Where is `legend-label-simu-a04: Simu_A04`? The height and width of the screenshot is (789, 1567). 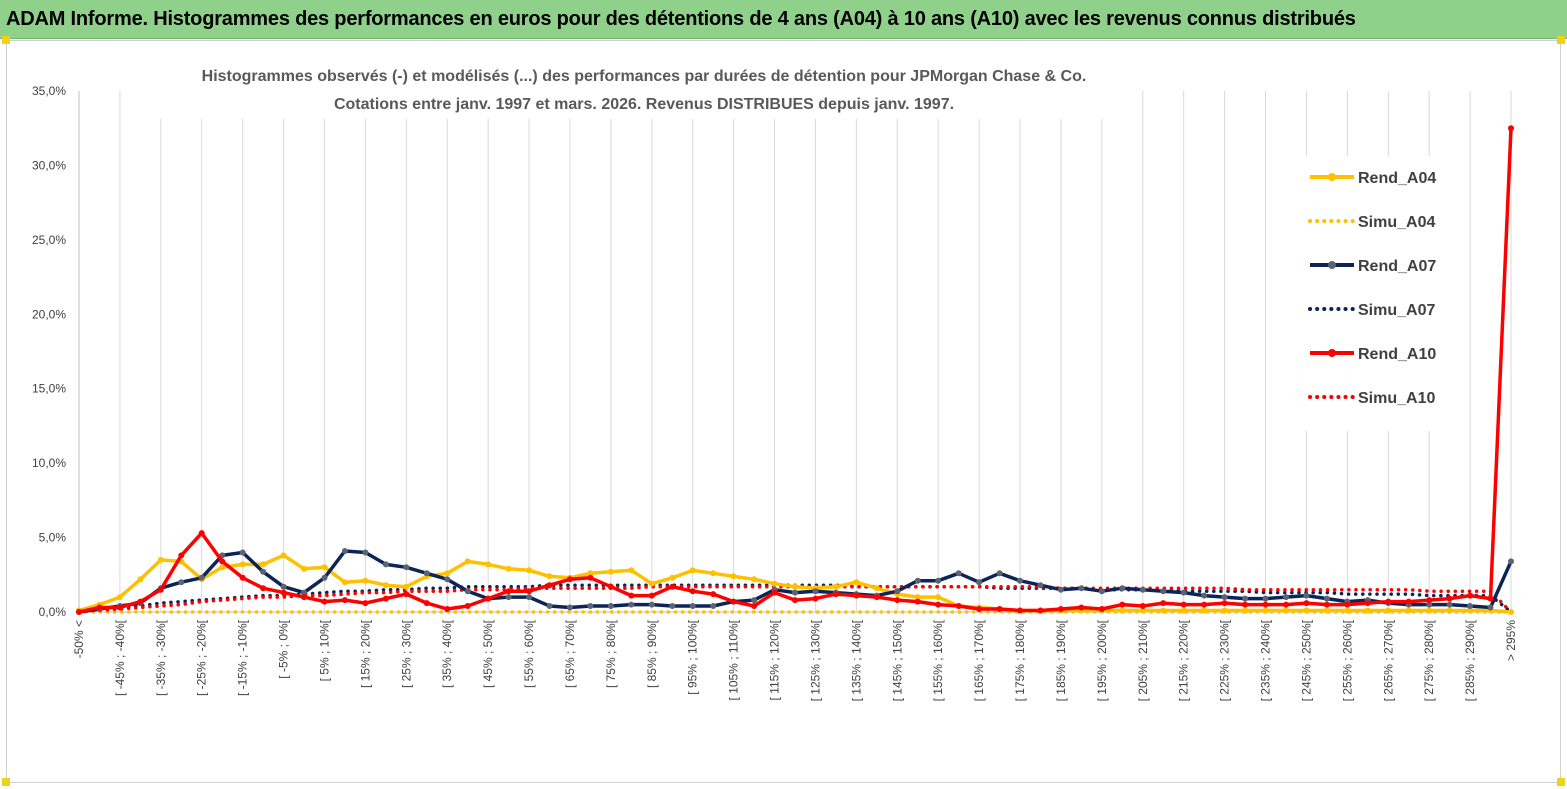 legend-label-simu-a04: Simu_A04 is located at coordinates (1396, 222).